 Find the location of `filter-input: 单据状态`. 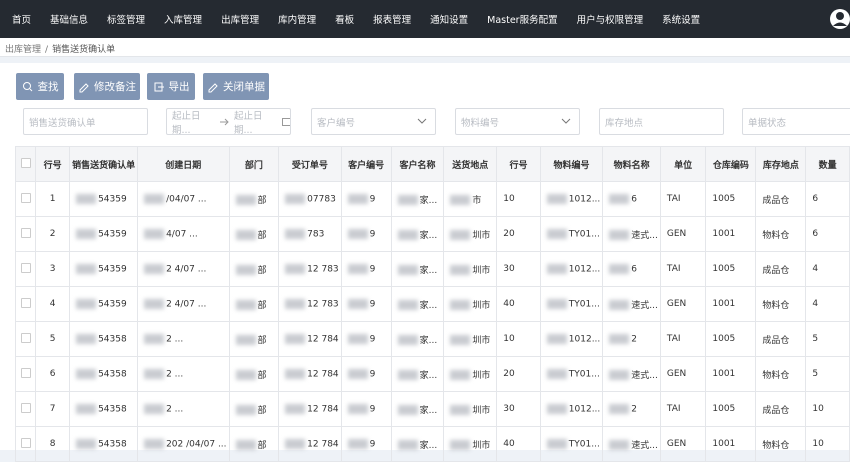

filter-input: 单据状态 is located at coordinates (796, 121).